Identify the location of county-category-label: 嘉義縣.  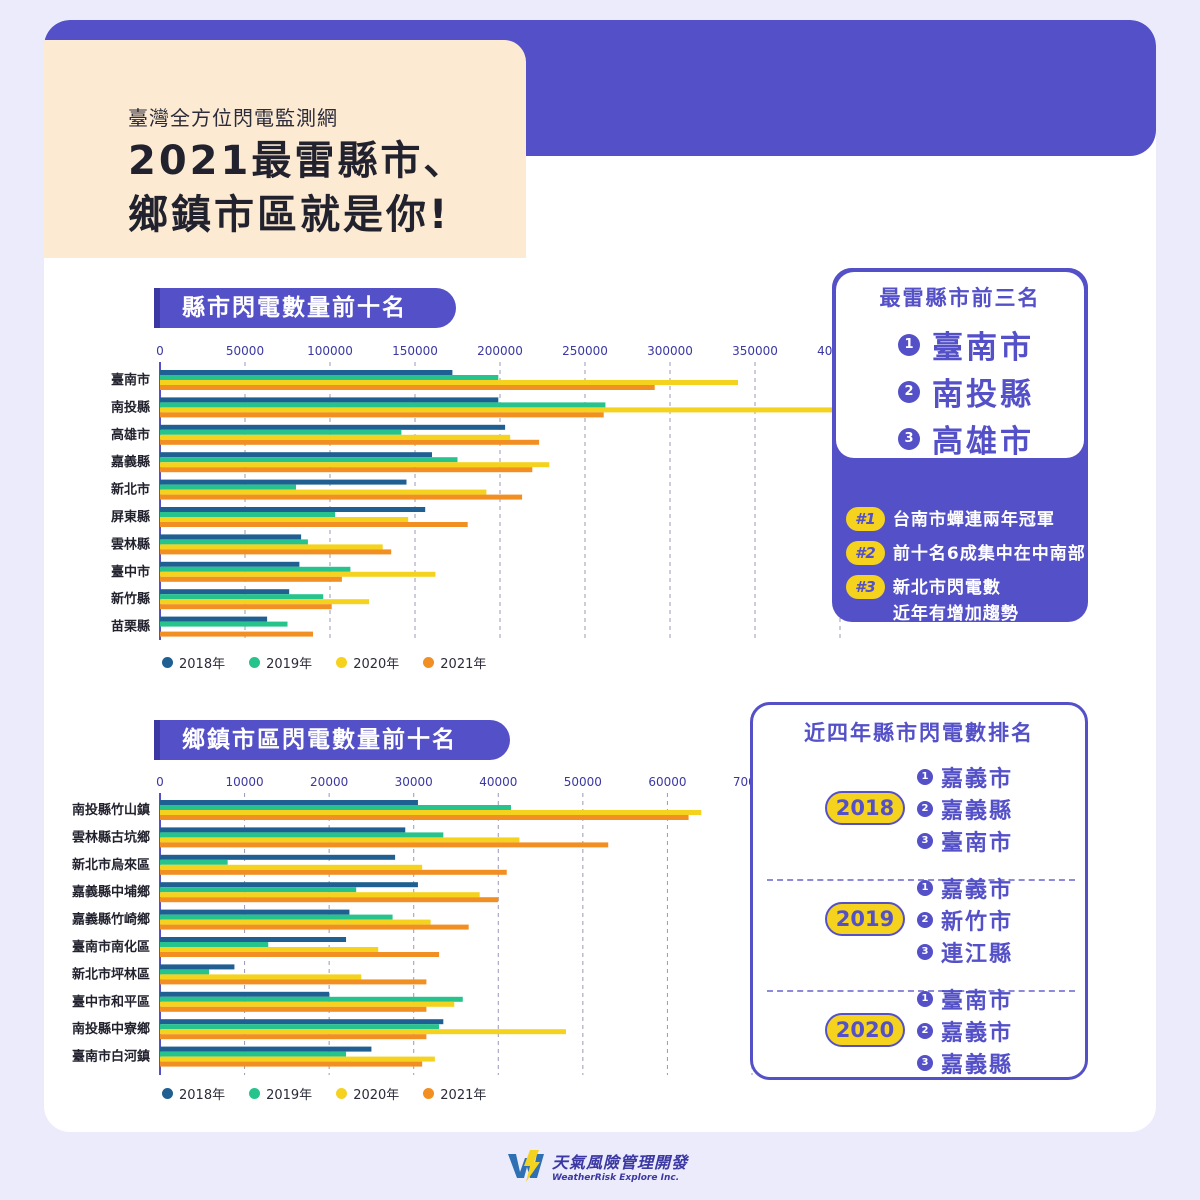
(130, 462).